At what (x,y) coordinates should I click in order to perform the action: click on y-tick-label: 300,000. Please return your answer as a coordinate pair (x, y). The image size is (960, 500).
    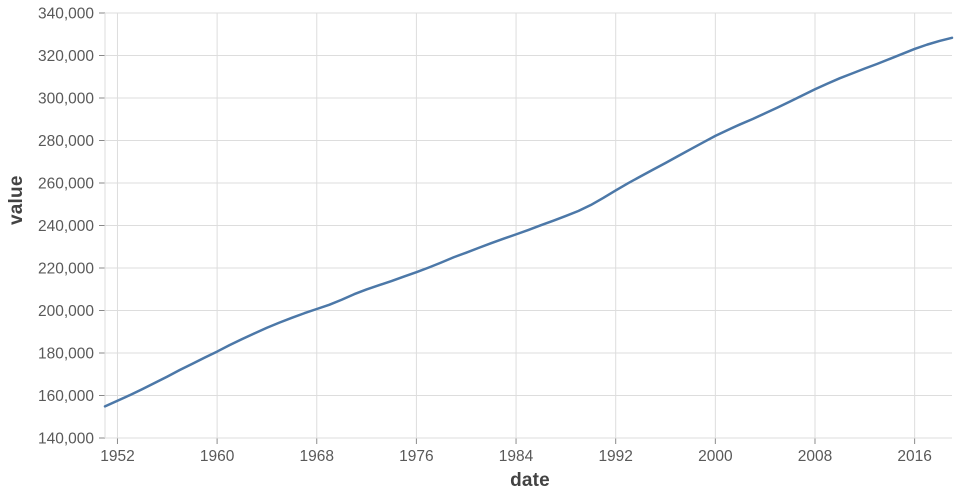
    Looking at the image, I should click on (66, 99).